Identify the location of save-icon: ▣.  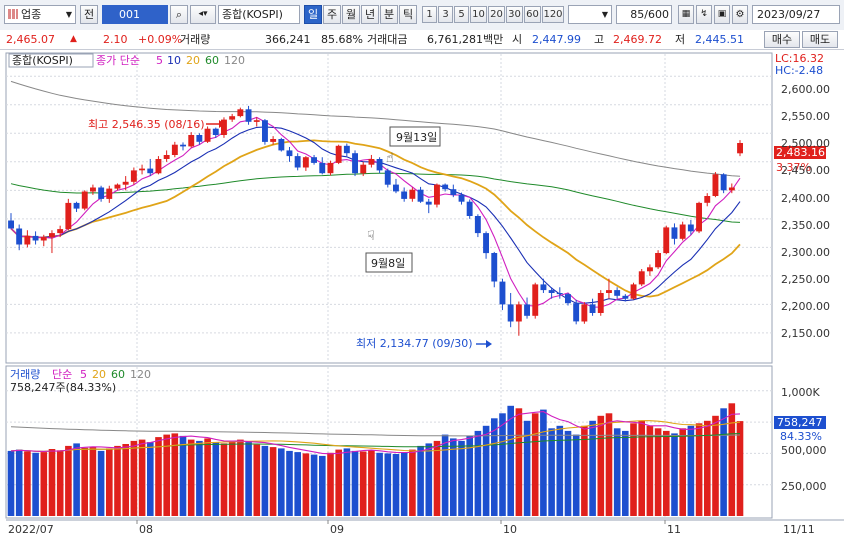
(722, 14).